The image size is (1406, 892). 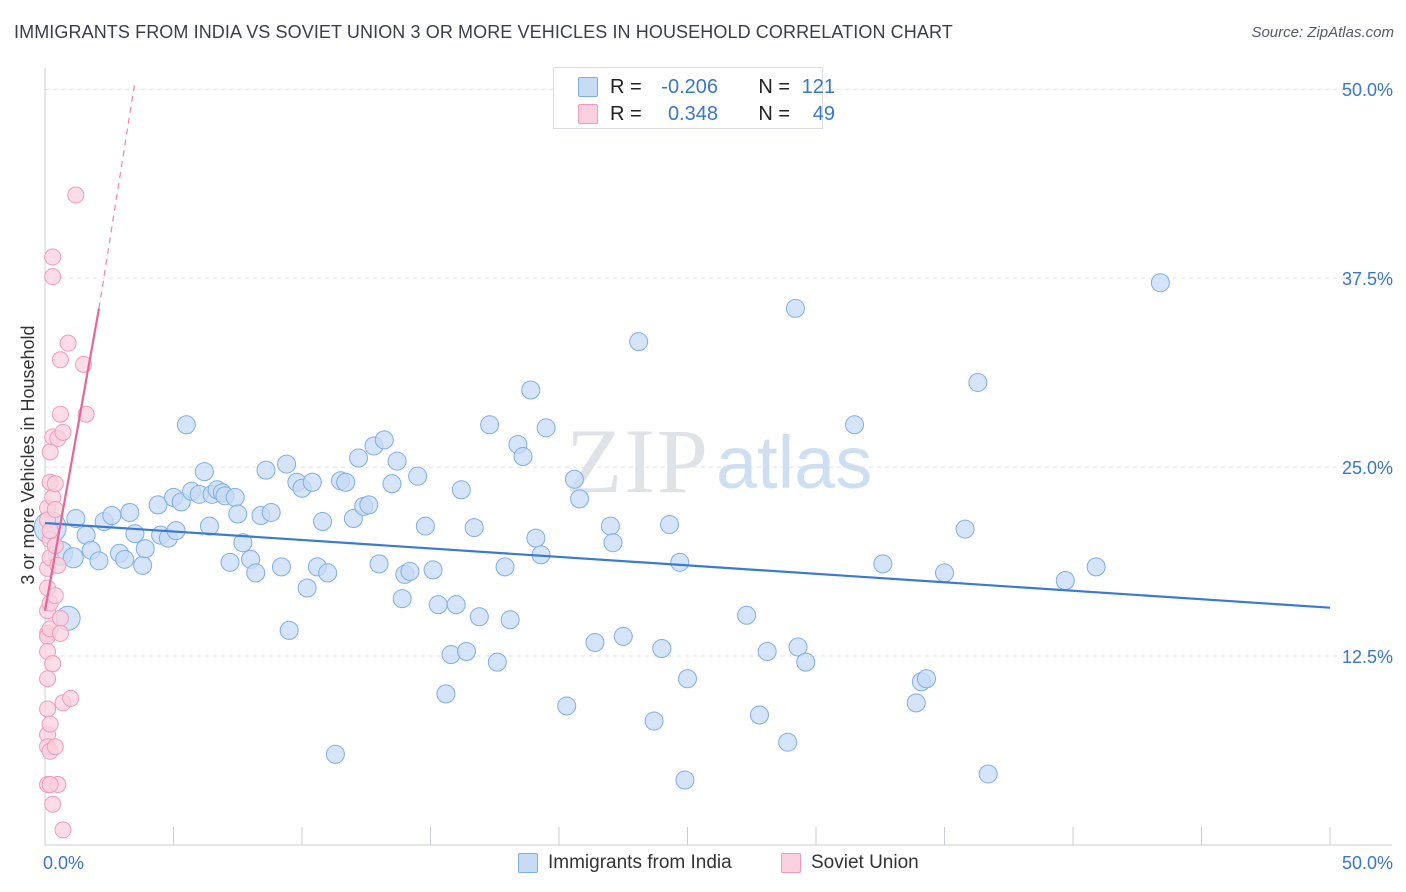 What do you see at coordinates (1367, 90) in the screenshot?
I see `y-tick-label: 50.0%` at bounding box center [1367, 90].